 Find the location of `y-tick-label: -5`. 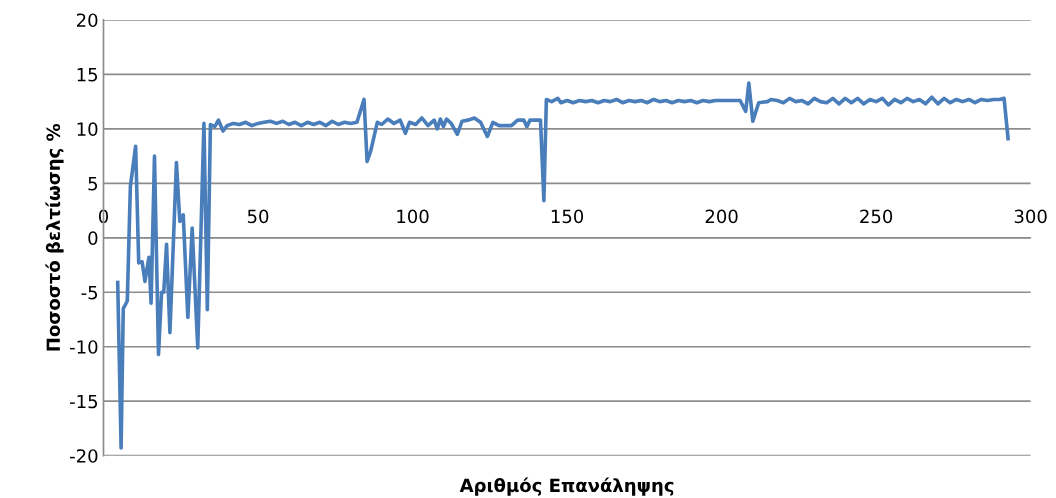

y-tick-label: -5 is located at coordinates (89, 292).